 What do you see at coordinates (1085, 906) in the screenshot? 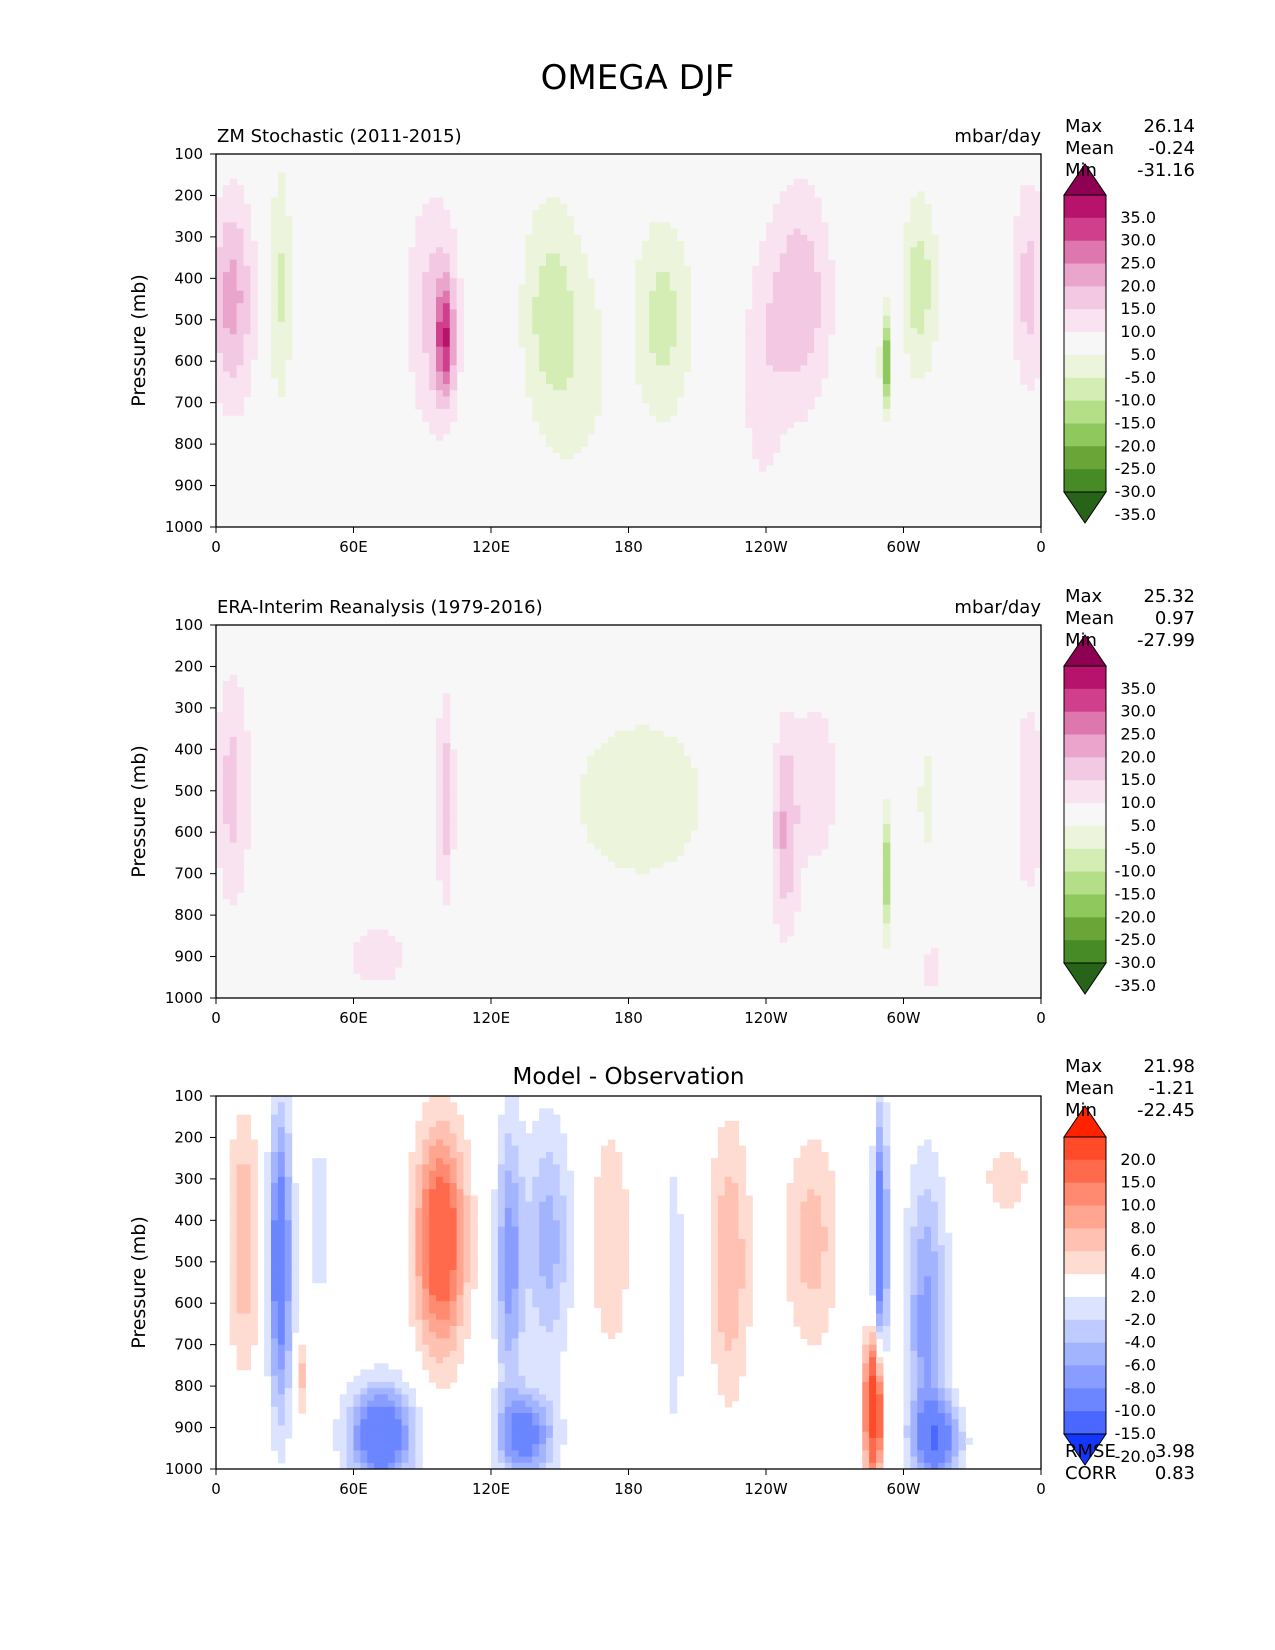
I see `colorbar-segment` at bounding box center [1085, 906].